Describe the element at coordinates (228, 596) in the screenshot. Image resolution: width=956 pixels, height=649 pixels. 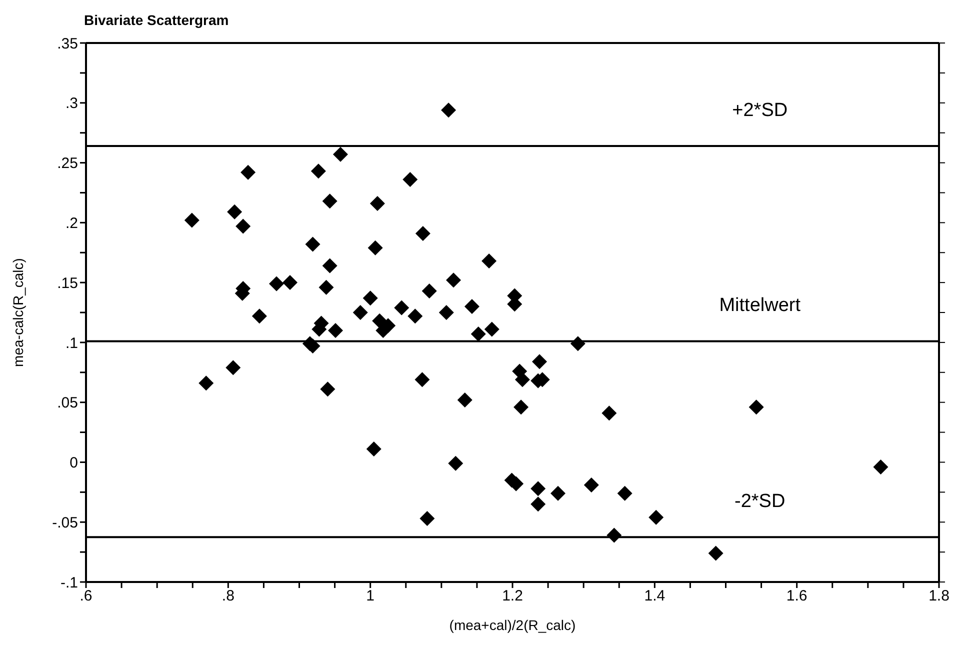
I see `x-tick-label: .8` at that location.